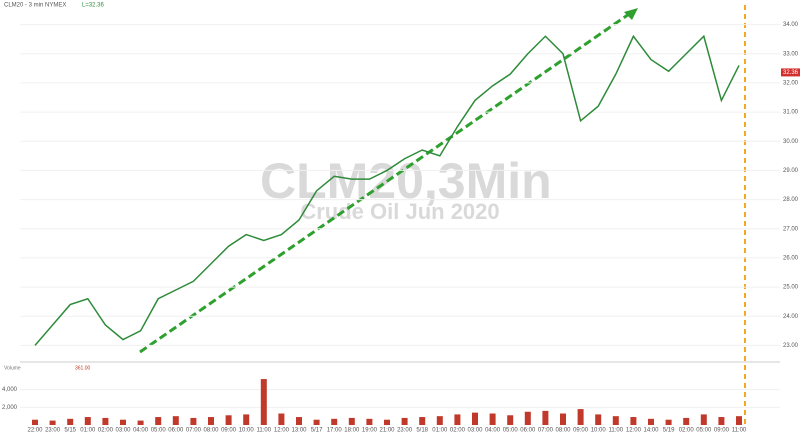  What do you see at coordinates (93, 6) in the screenshot?
I see `header-last: L=32.36` at bounding box center [93, 6].